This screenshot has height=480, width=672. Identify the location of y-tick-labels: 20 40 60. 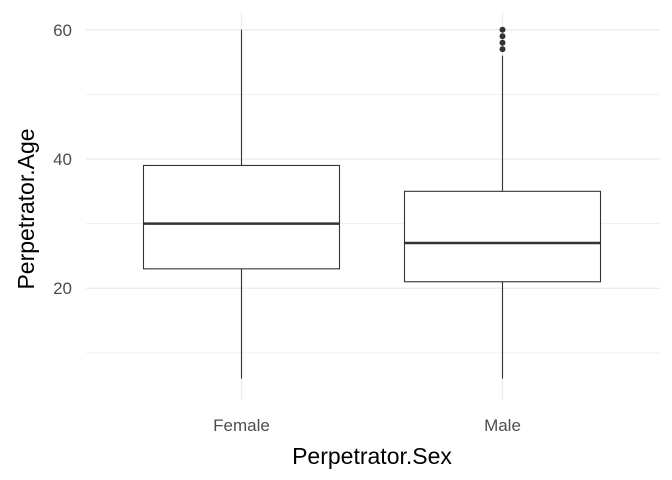
(62, 159).